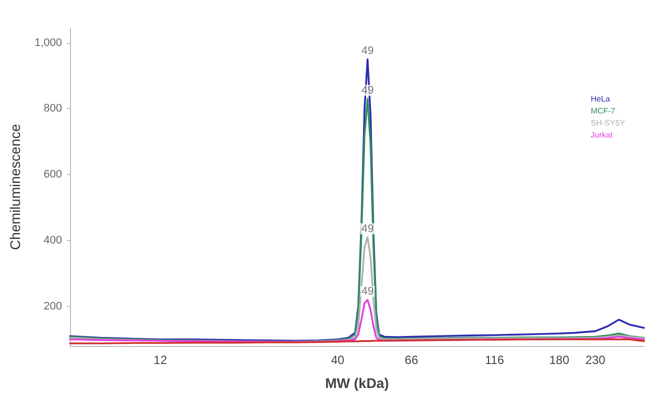  Describe the element at coordinates (48, 42) in the screenshot. I see `y-tick-label: 1,000` at that location.